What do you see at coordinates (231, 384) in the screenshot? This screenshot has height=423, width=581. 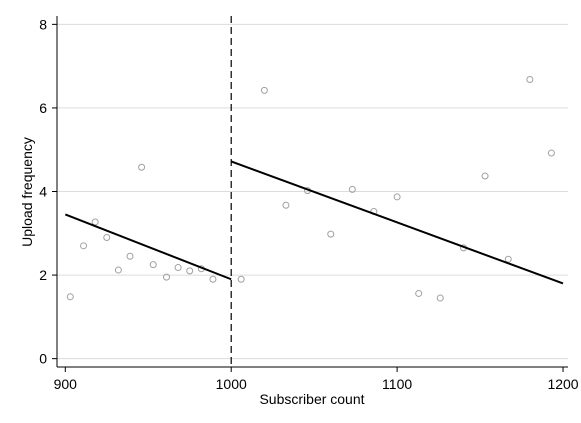 I see `x-tick-label: 1000` at bounding box center [231, 384].